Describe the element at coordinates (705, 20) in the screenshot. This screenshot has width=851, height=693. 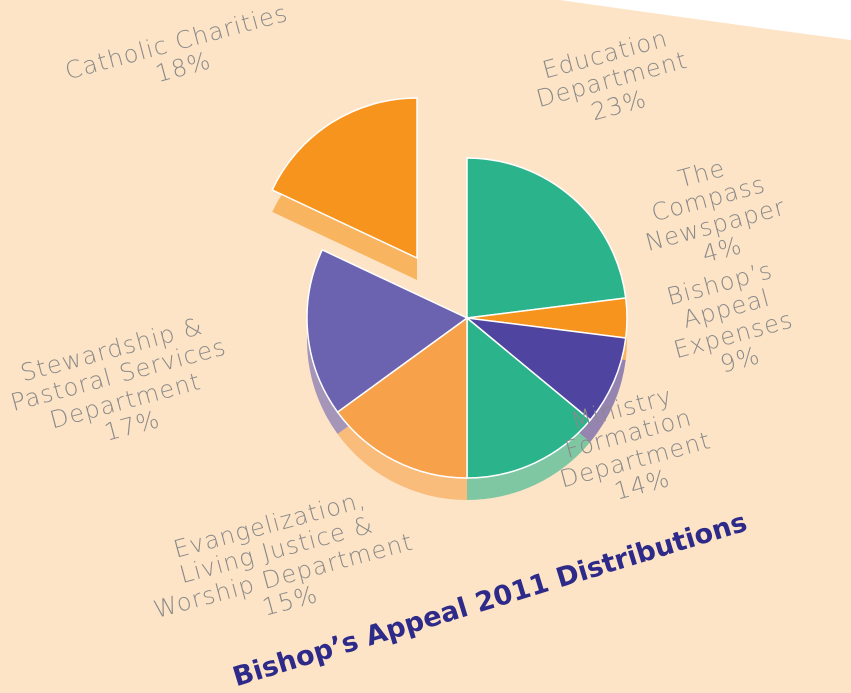
I see `decor-swoosh` at that location.